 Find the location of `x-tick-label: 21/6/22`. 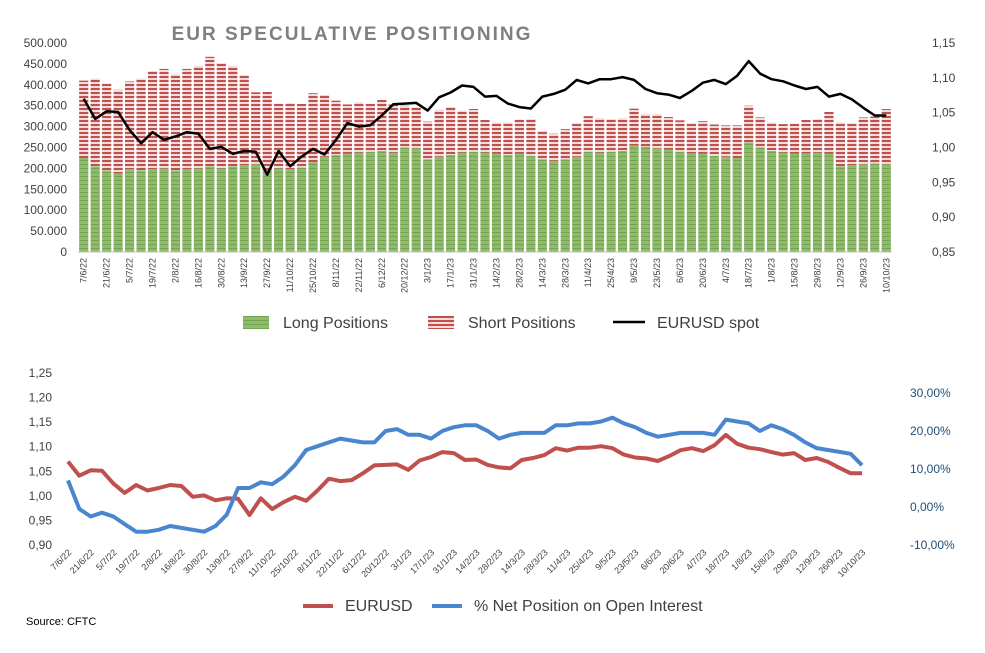

x-tick-label: 21/6/22 is located at coordinates (107, 273).